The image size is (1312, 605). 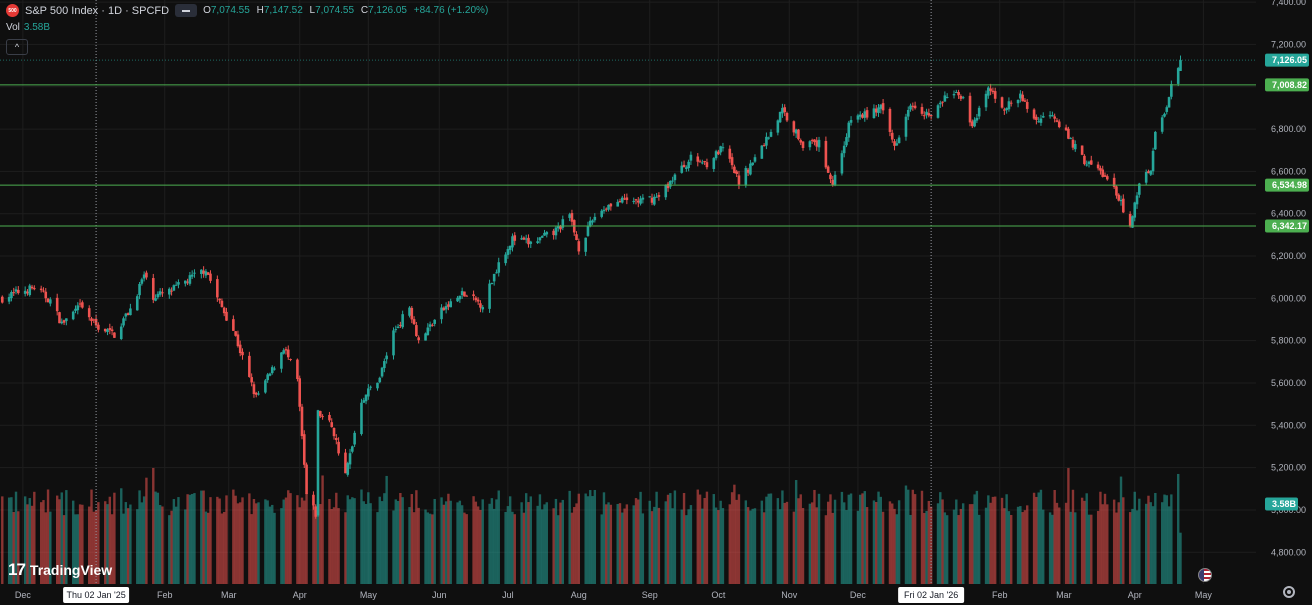 I want to click on volume-axis-label: 3.58B, so click(x=1284, y=504).